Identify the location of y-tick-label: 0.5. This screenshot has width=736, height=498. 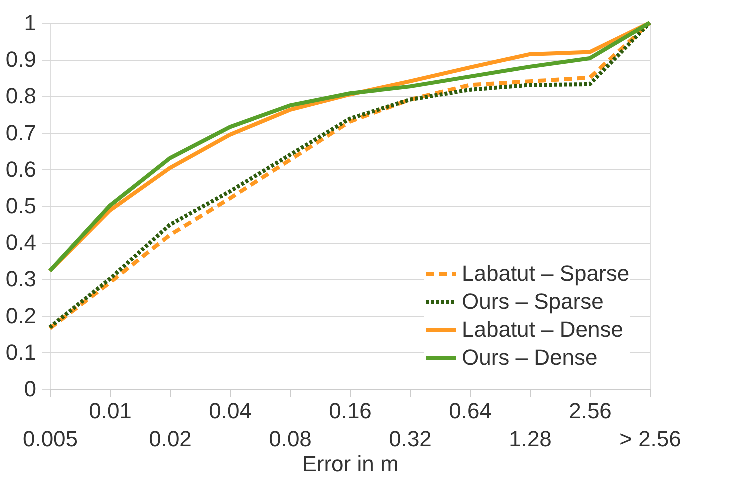
(21, 206).